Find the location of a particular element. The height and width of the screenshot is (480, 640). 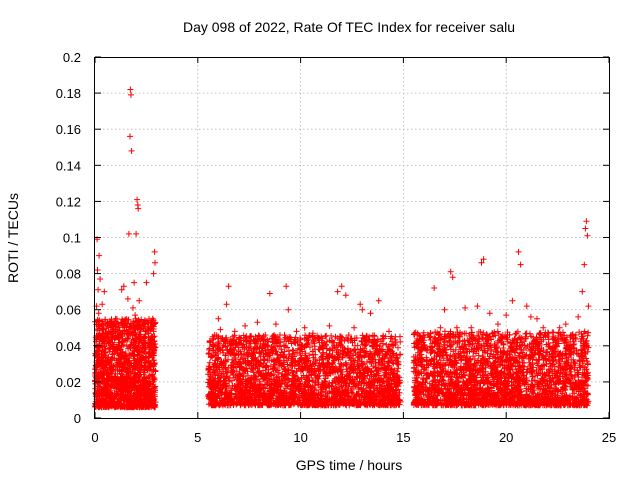

x-tick-label: 0 is located at coordinates (94, 437).